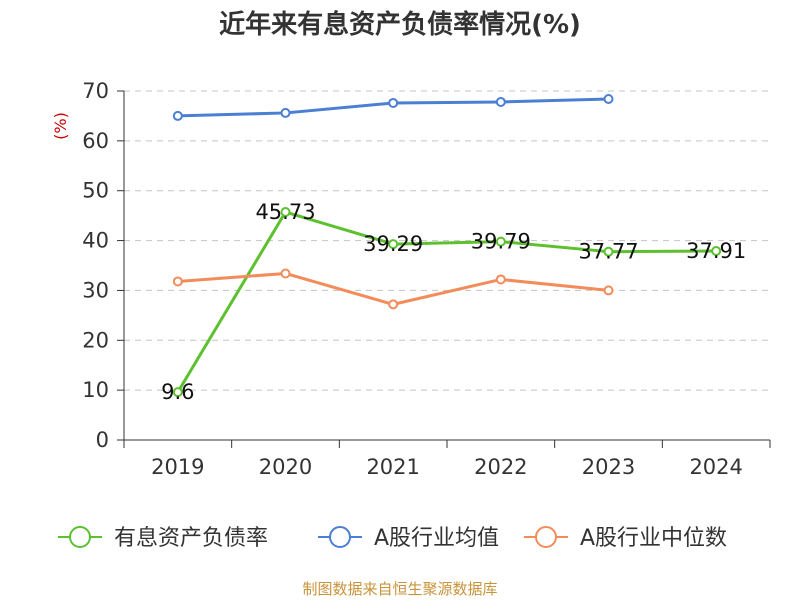 The width and height of the screenshot is (800, 600). I want to click on y-tick-label: 60, so click(95, 141).